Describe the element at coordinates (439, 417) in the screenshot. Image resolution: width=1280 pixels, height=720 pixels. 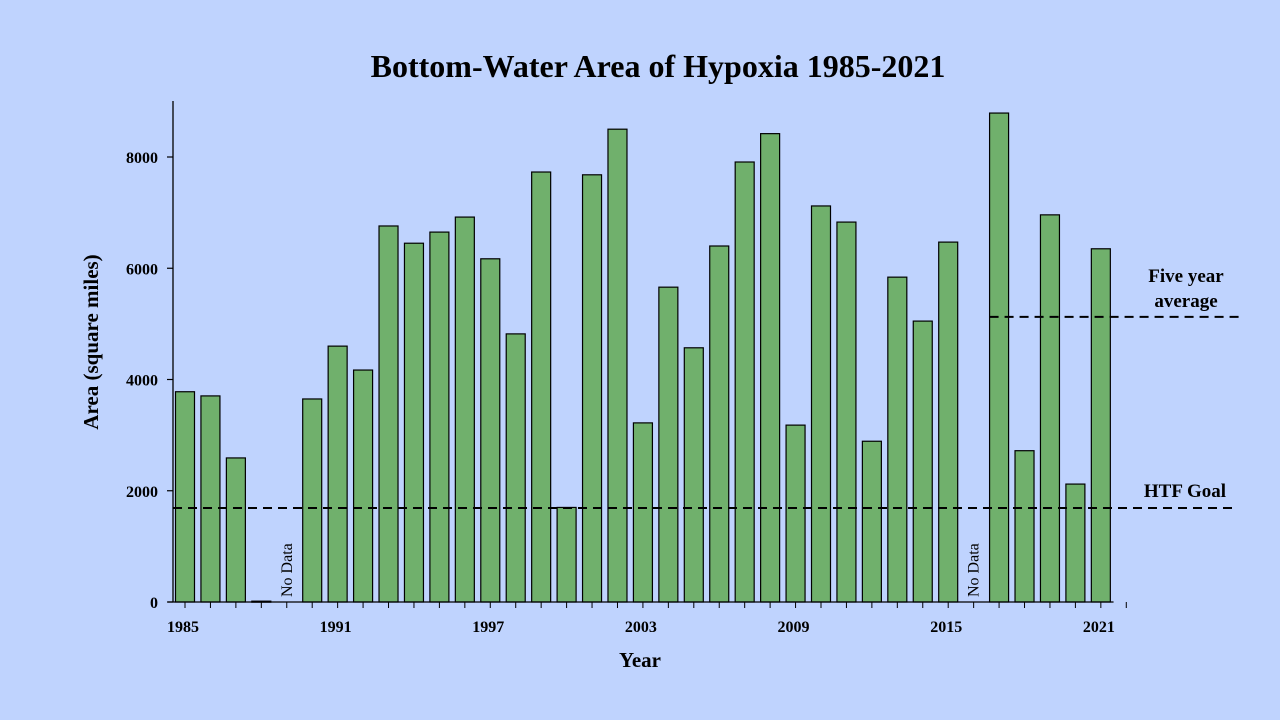
I see `bar-1995` at that location.